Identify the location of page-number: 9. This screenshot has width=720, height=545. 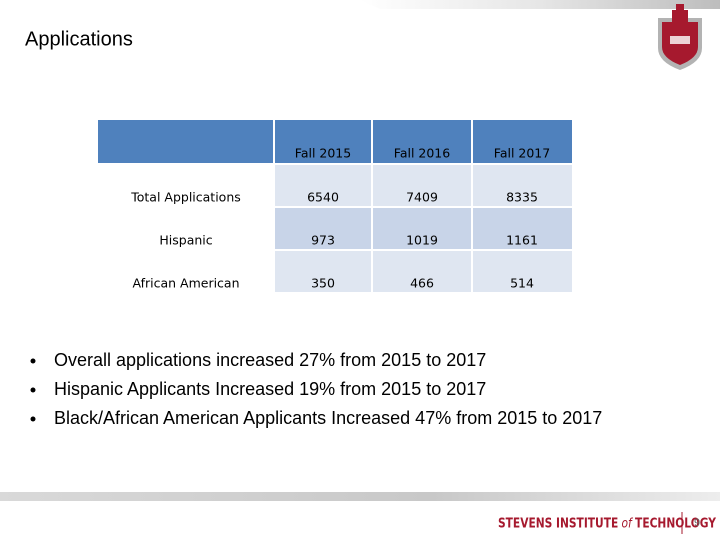
(697, 523).